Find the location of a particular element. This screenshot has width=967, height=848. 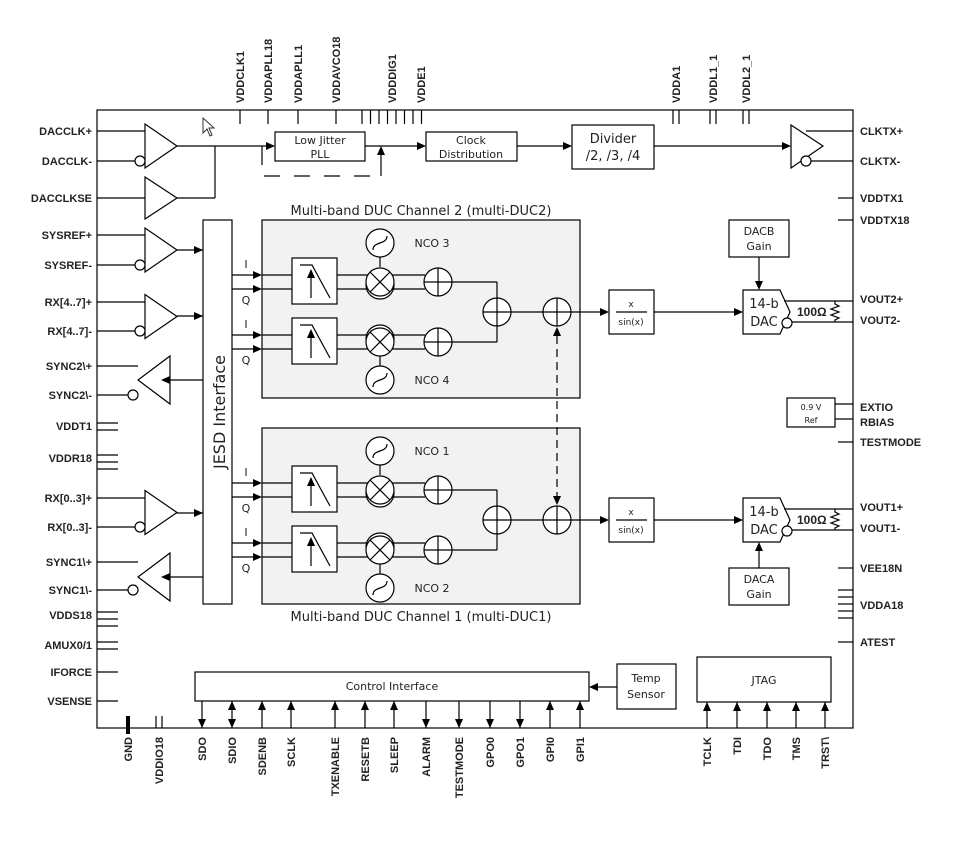

pin-extio: EXTIO is located at coordinates (876, 408).